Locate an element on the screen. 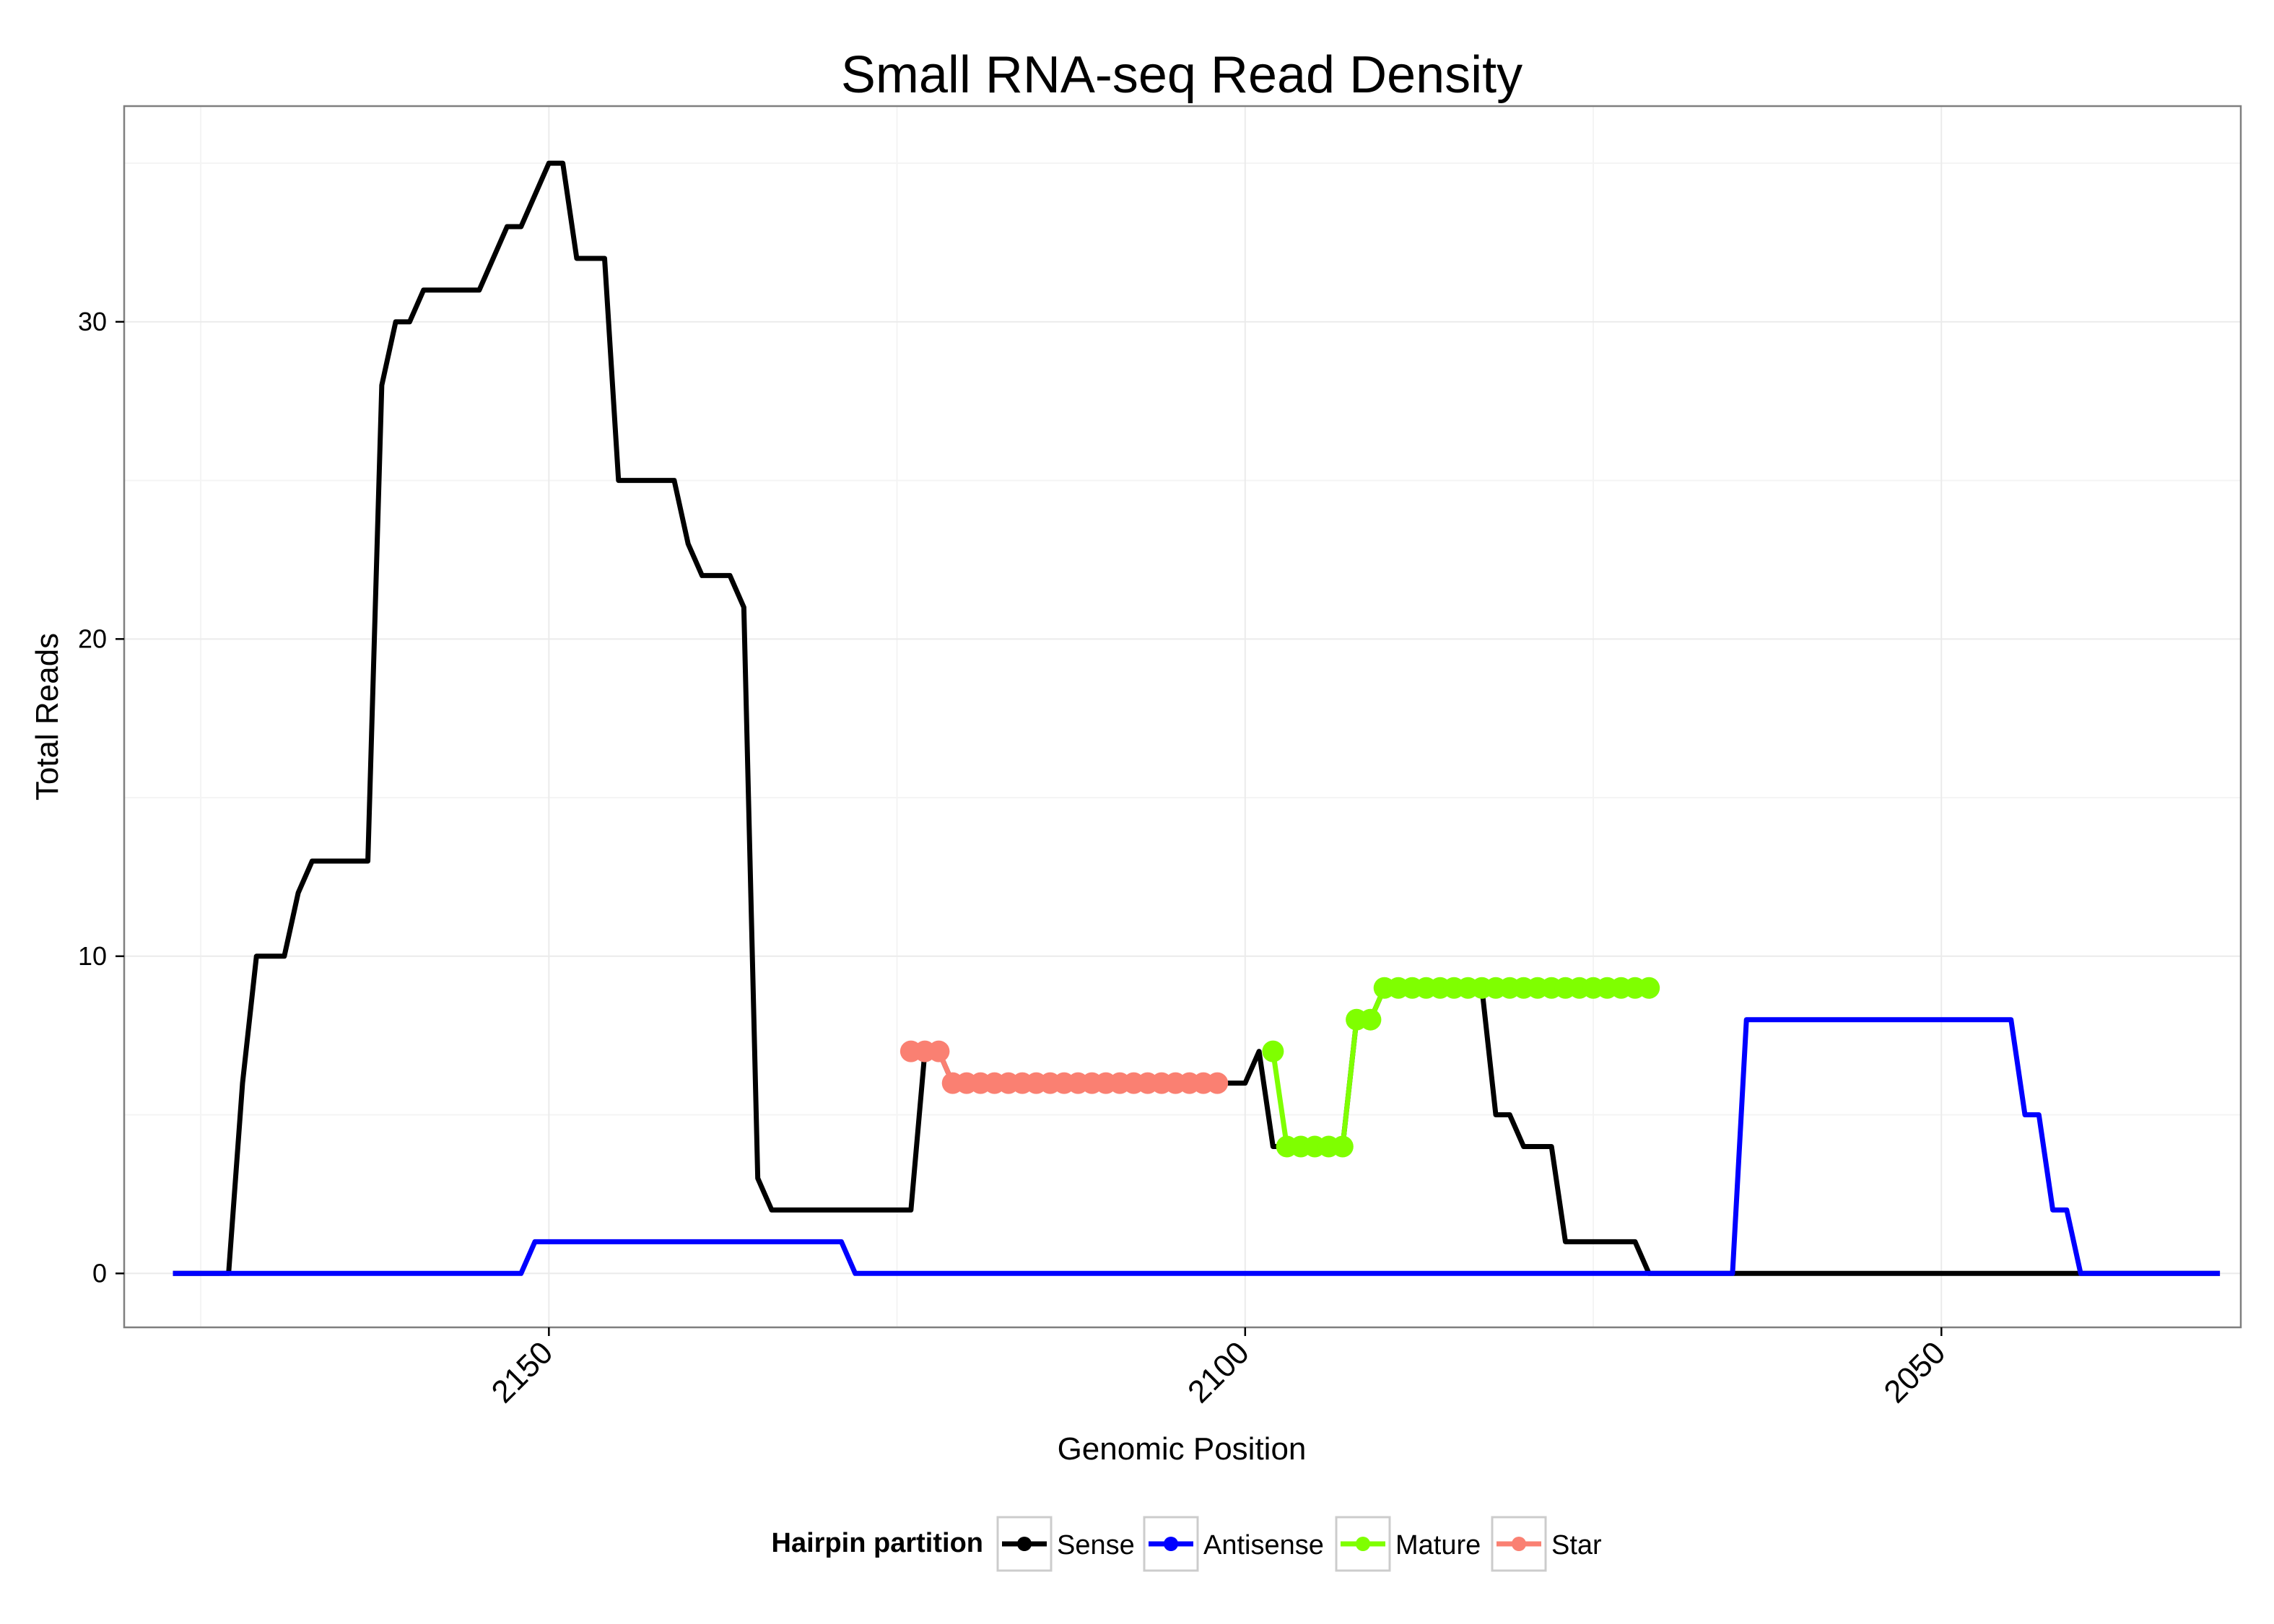 The height and width of the screenshot is (1624, 2274). y-axis-title: Total Reads is located at coordinates (48, 716).